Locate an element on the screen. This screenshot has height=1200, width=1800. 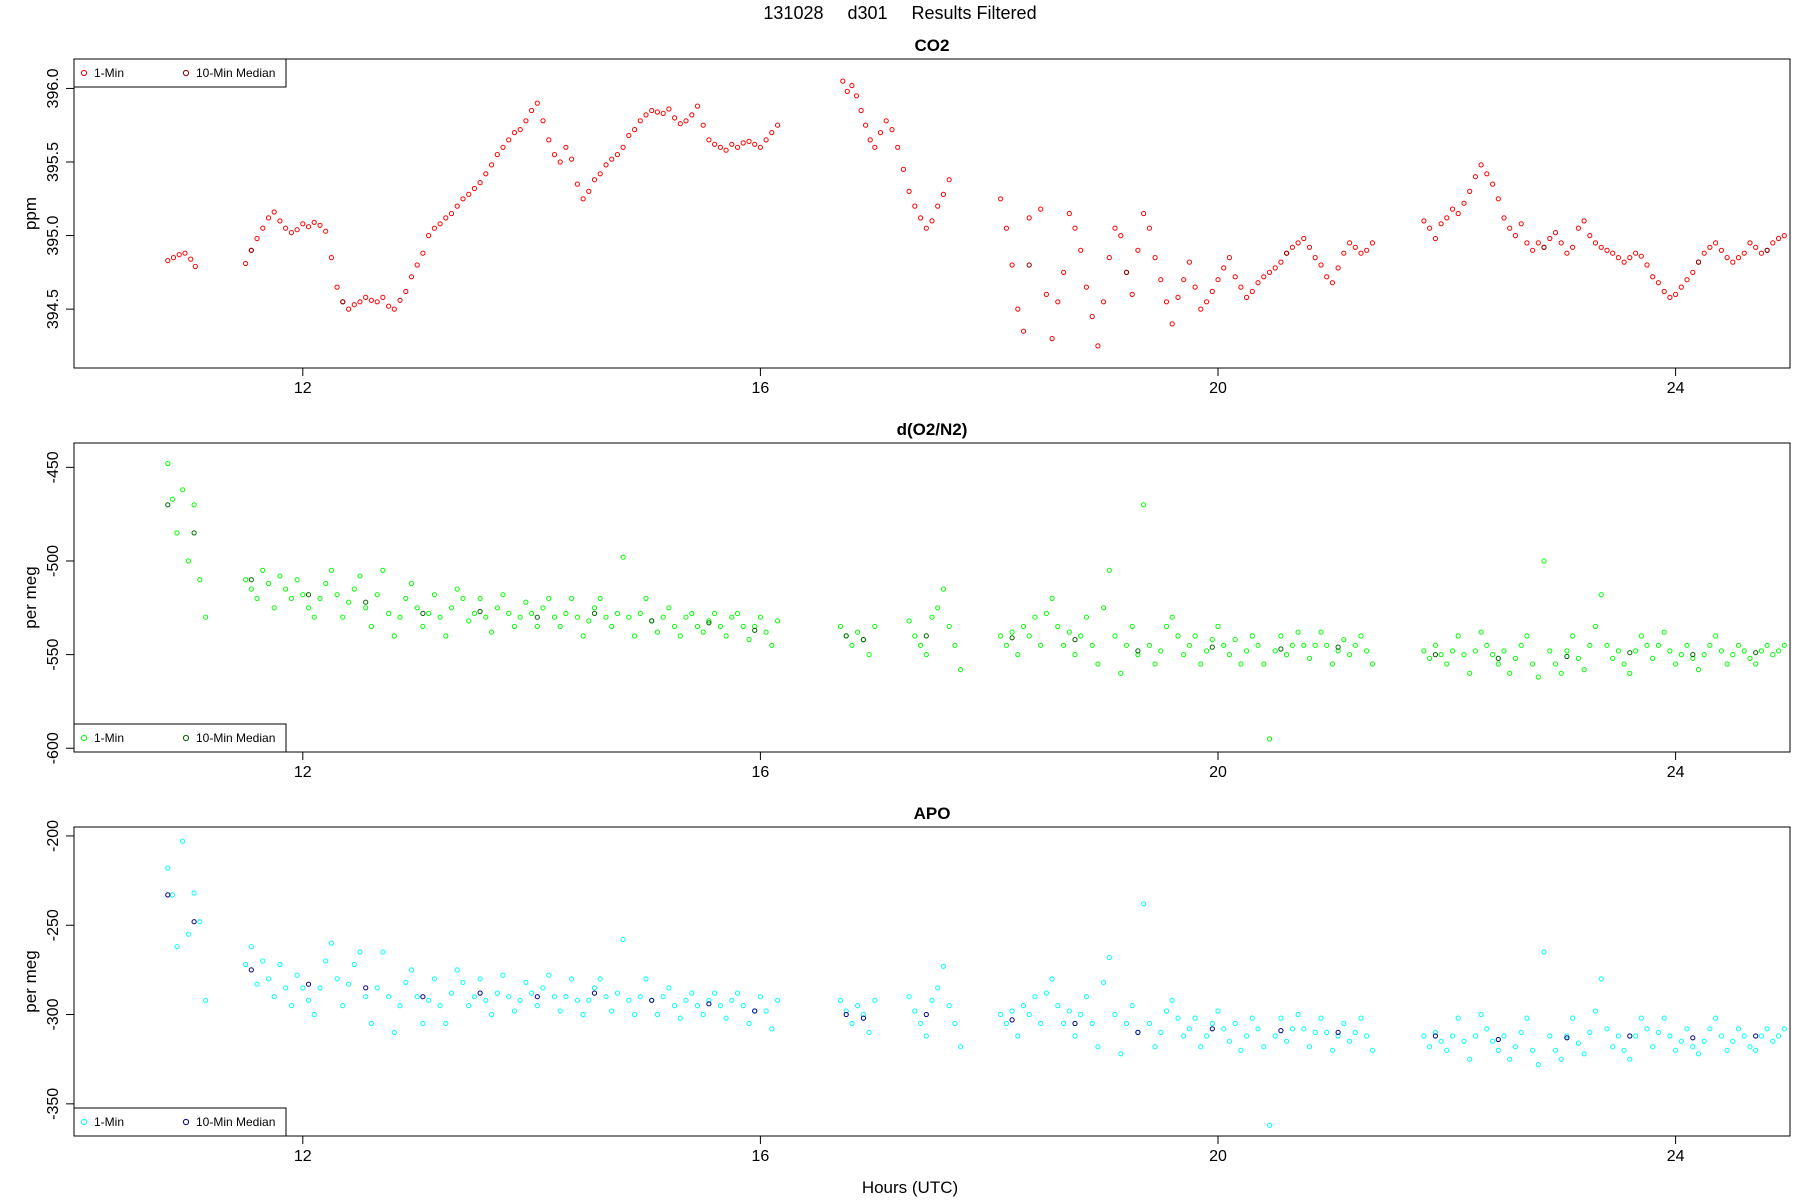
o2n2-y-tick-label: -600 is located at coordinates (53, 748).